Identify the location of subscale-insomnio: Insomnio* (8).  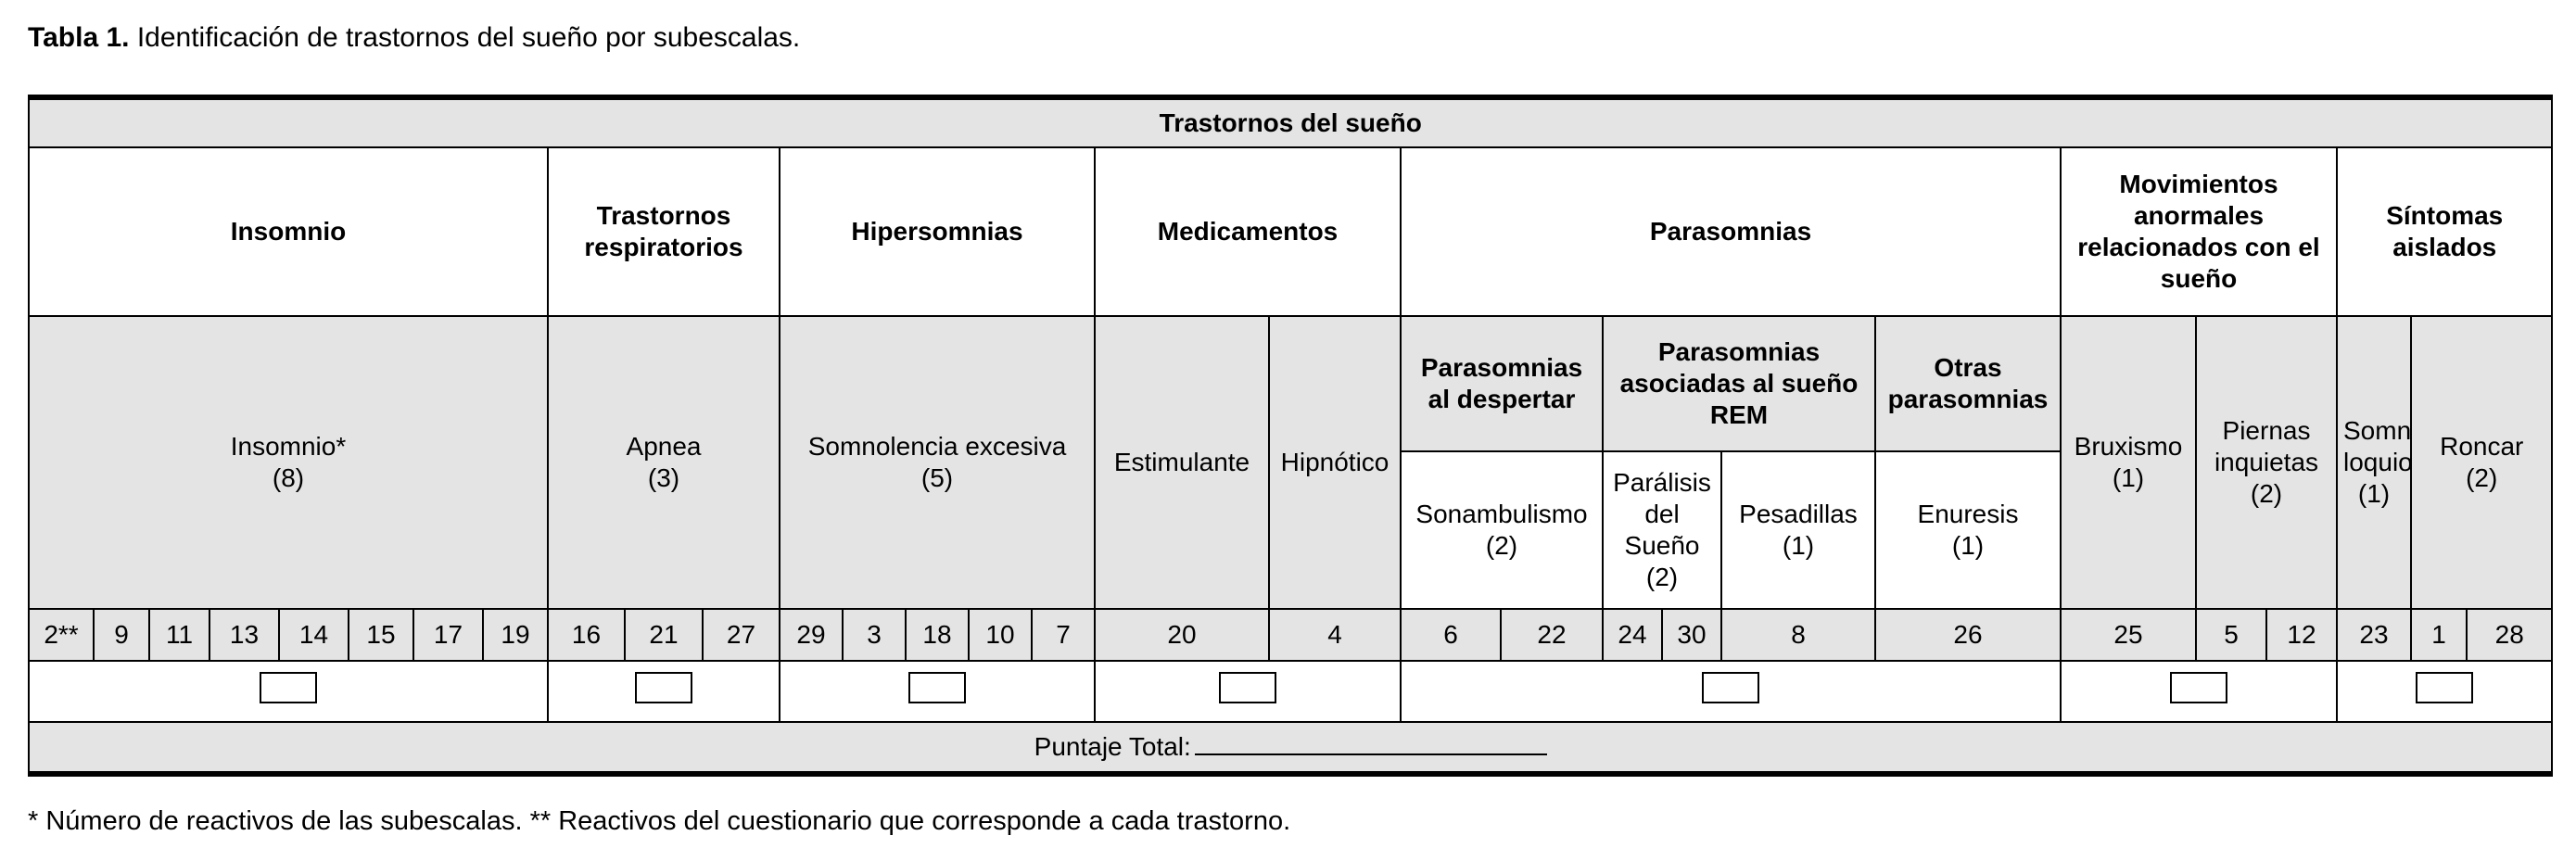
(288, 462).